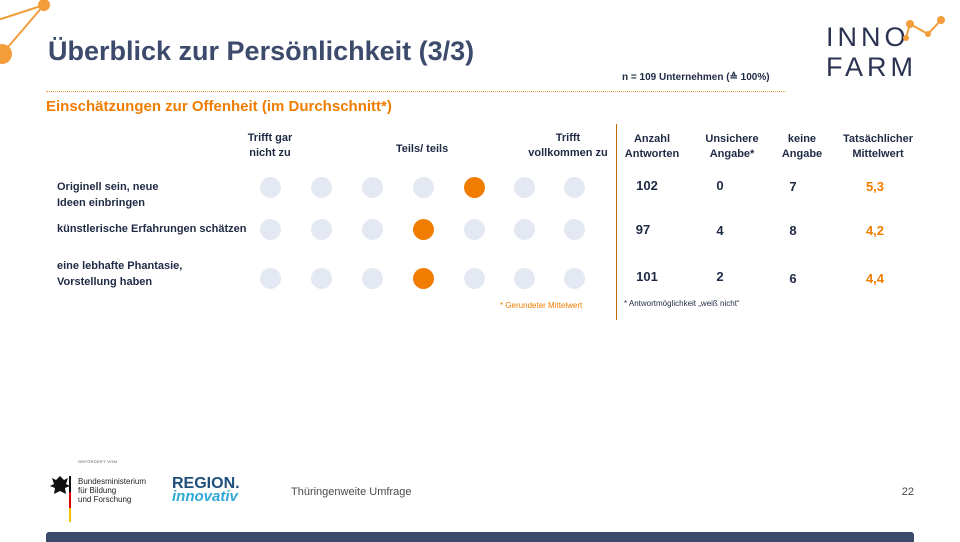  Describe the element at coordinates (206, 483) in the screenshot. I see `program-logo-line1: REGION.` at that location.